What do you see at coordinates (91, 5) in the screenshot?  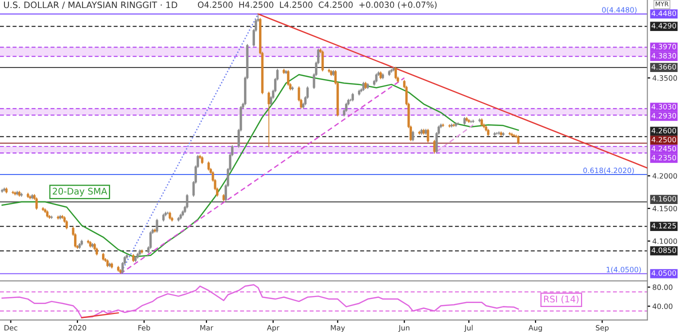 I see `chart-title: U.S. DOLLAR / MALAYSIAN RINGGIT · 1D` at bounding box center [91, 5].